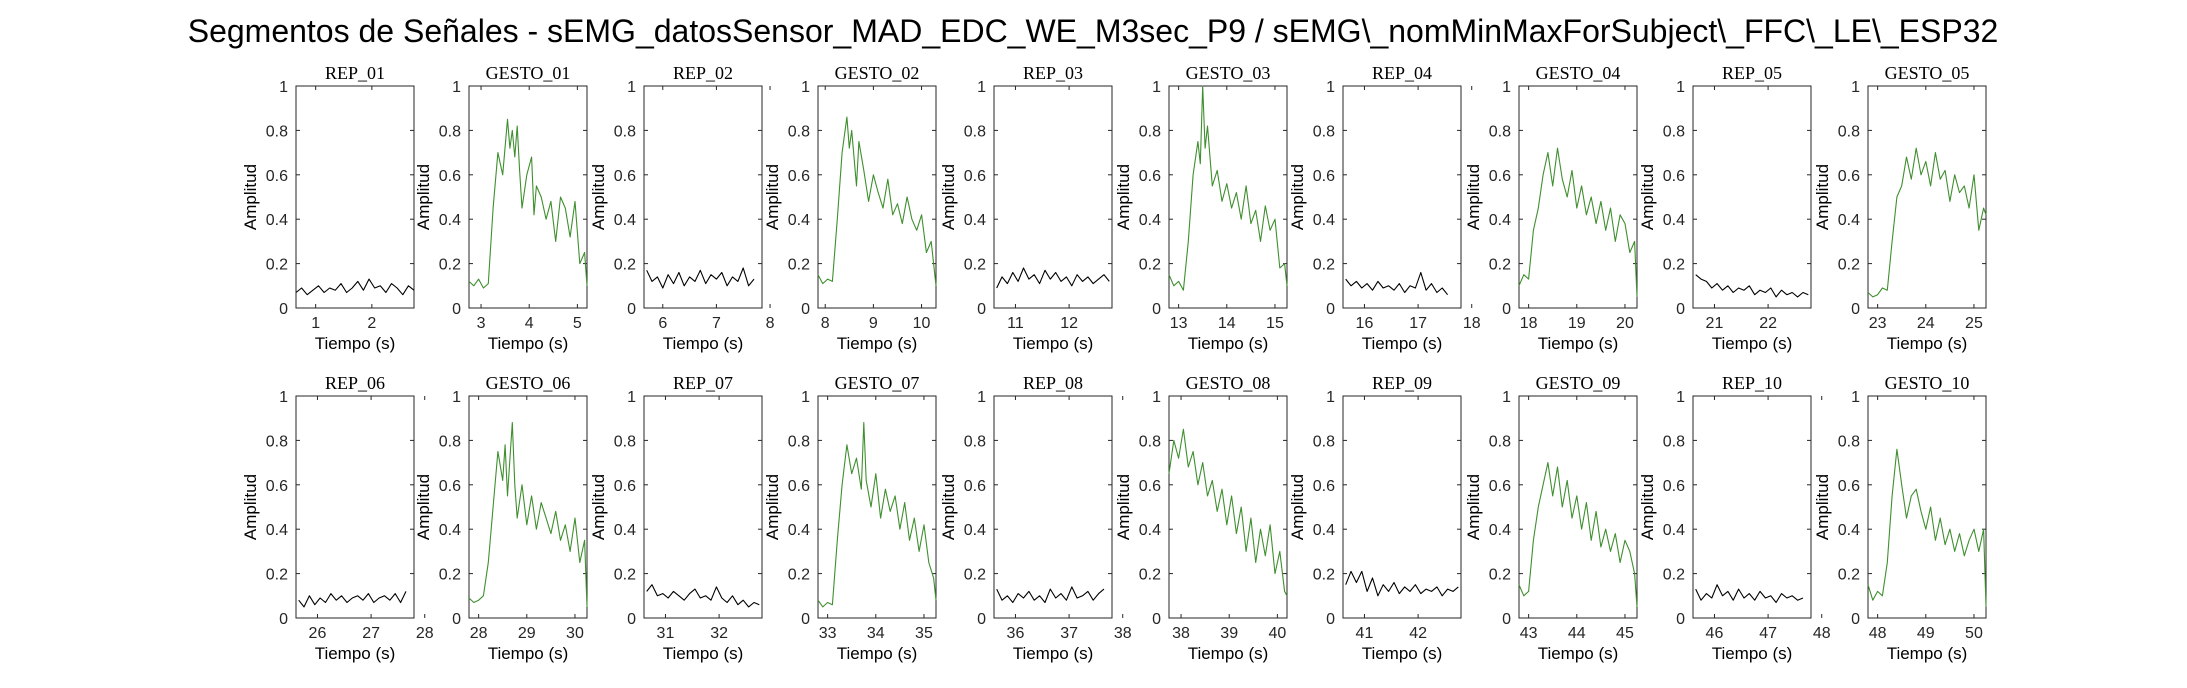 Image resolution: width=2187 pixels, height=688 pixels. What do you see at coordinates (1768, 633) in the screenshot?
I see `x-tick-label: 47` at bounding box center [1768, 633].